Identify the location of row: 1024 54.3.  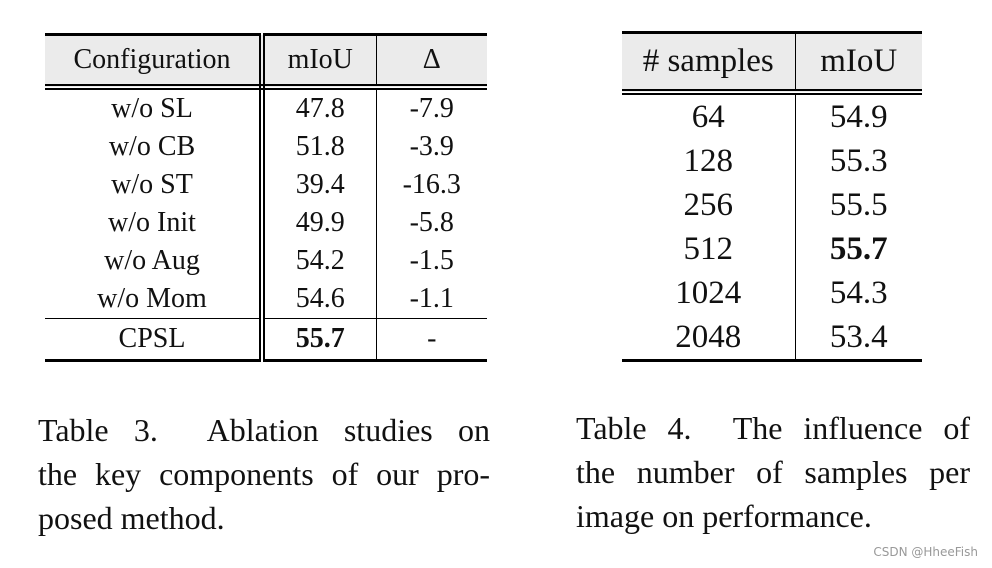
(772, 293).